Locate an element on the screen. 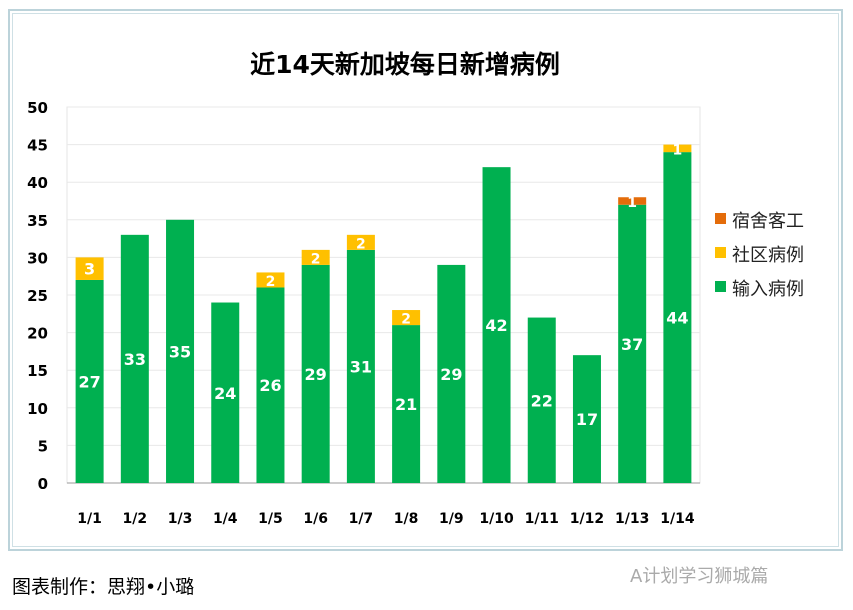  data-label: 24 is located at coordinates (225, 393).